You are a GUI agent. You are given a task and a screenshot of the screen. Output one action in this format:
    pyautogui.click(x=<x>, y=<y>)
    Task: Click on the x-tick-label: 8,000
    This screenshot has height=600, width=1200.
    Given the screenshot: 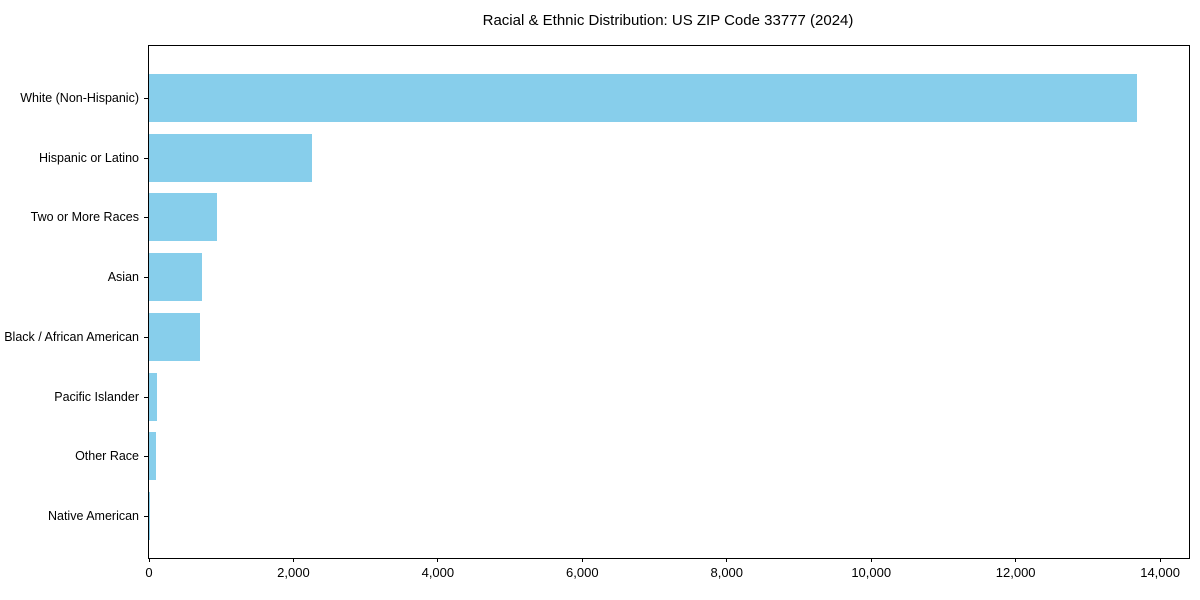 What is the action you would take?
    pyautogui.click(x=727, y=572)
    